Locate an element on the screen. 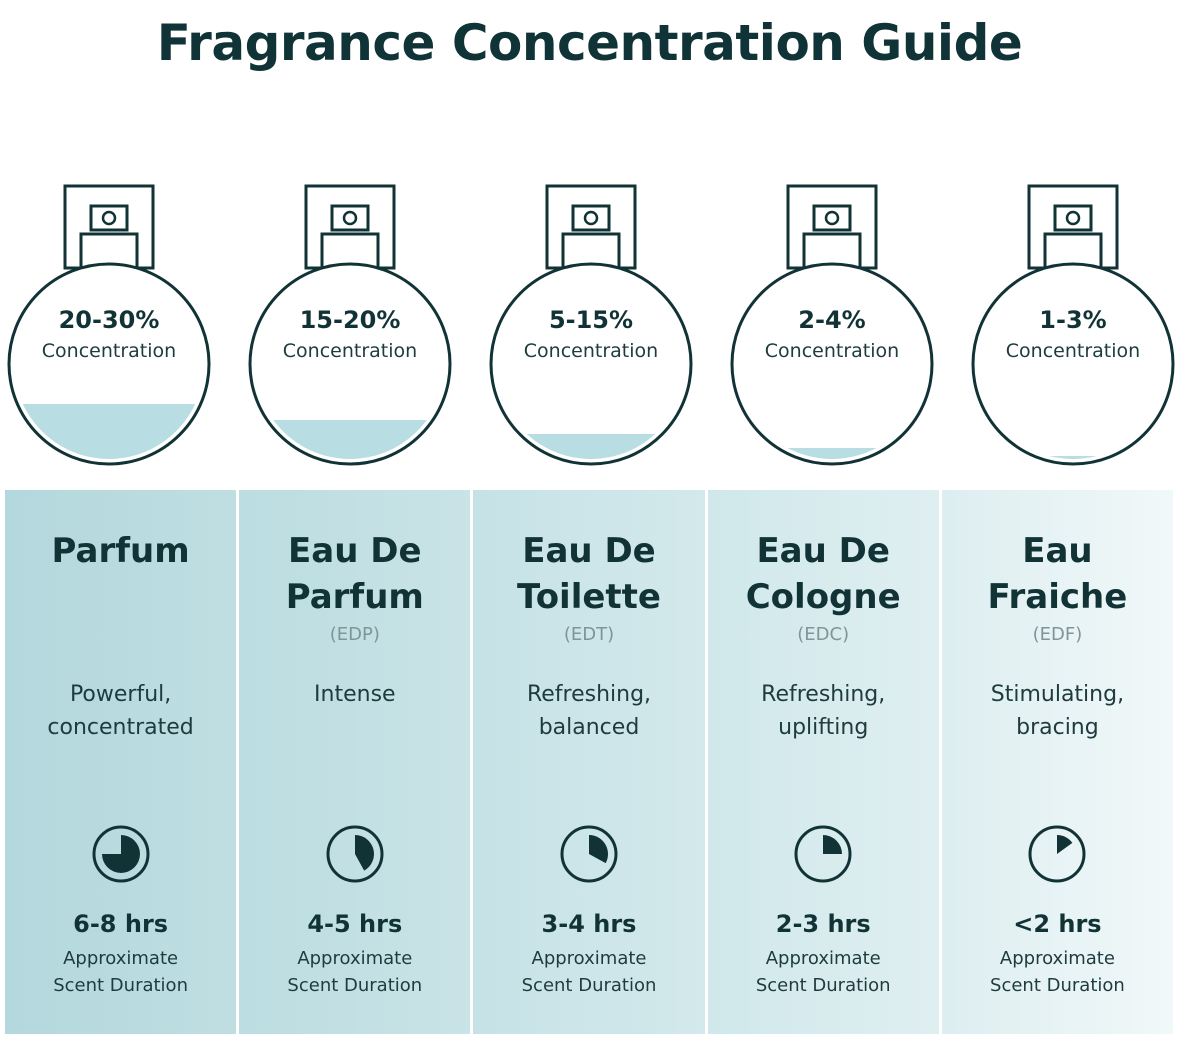 This screenshot has width=1179, height=1056. duration-value: 3-4 hrs is located at coordinates (589, 924).